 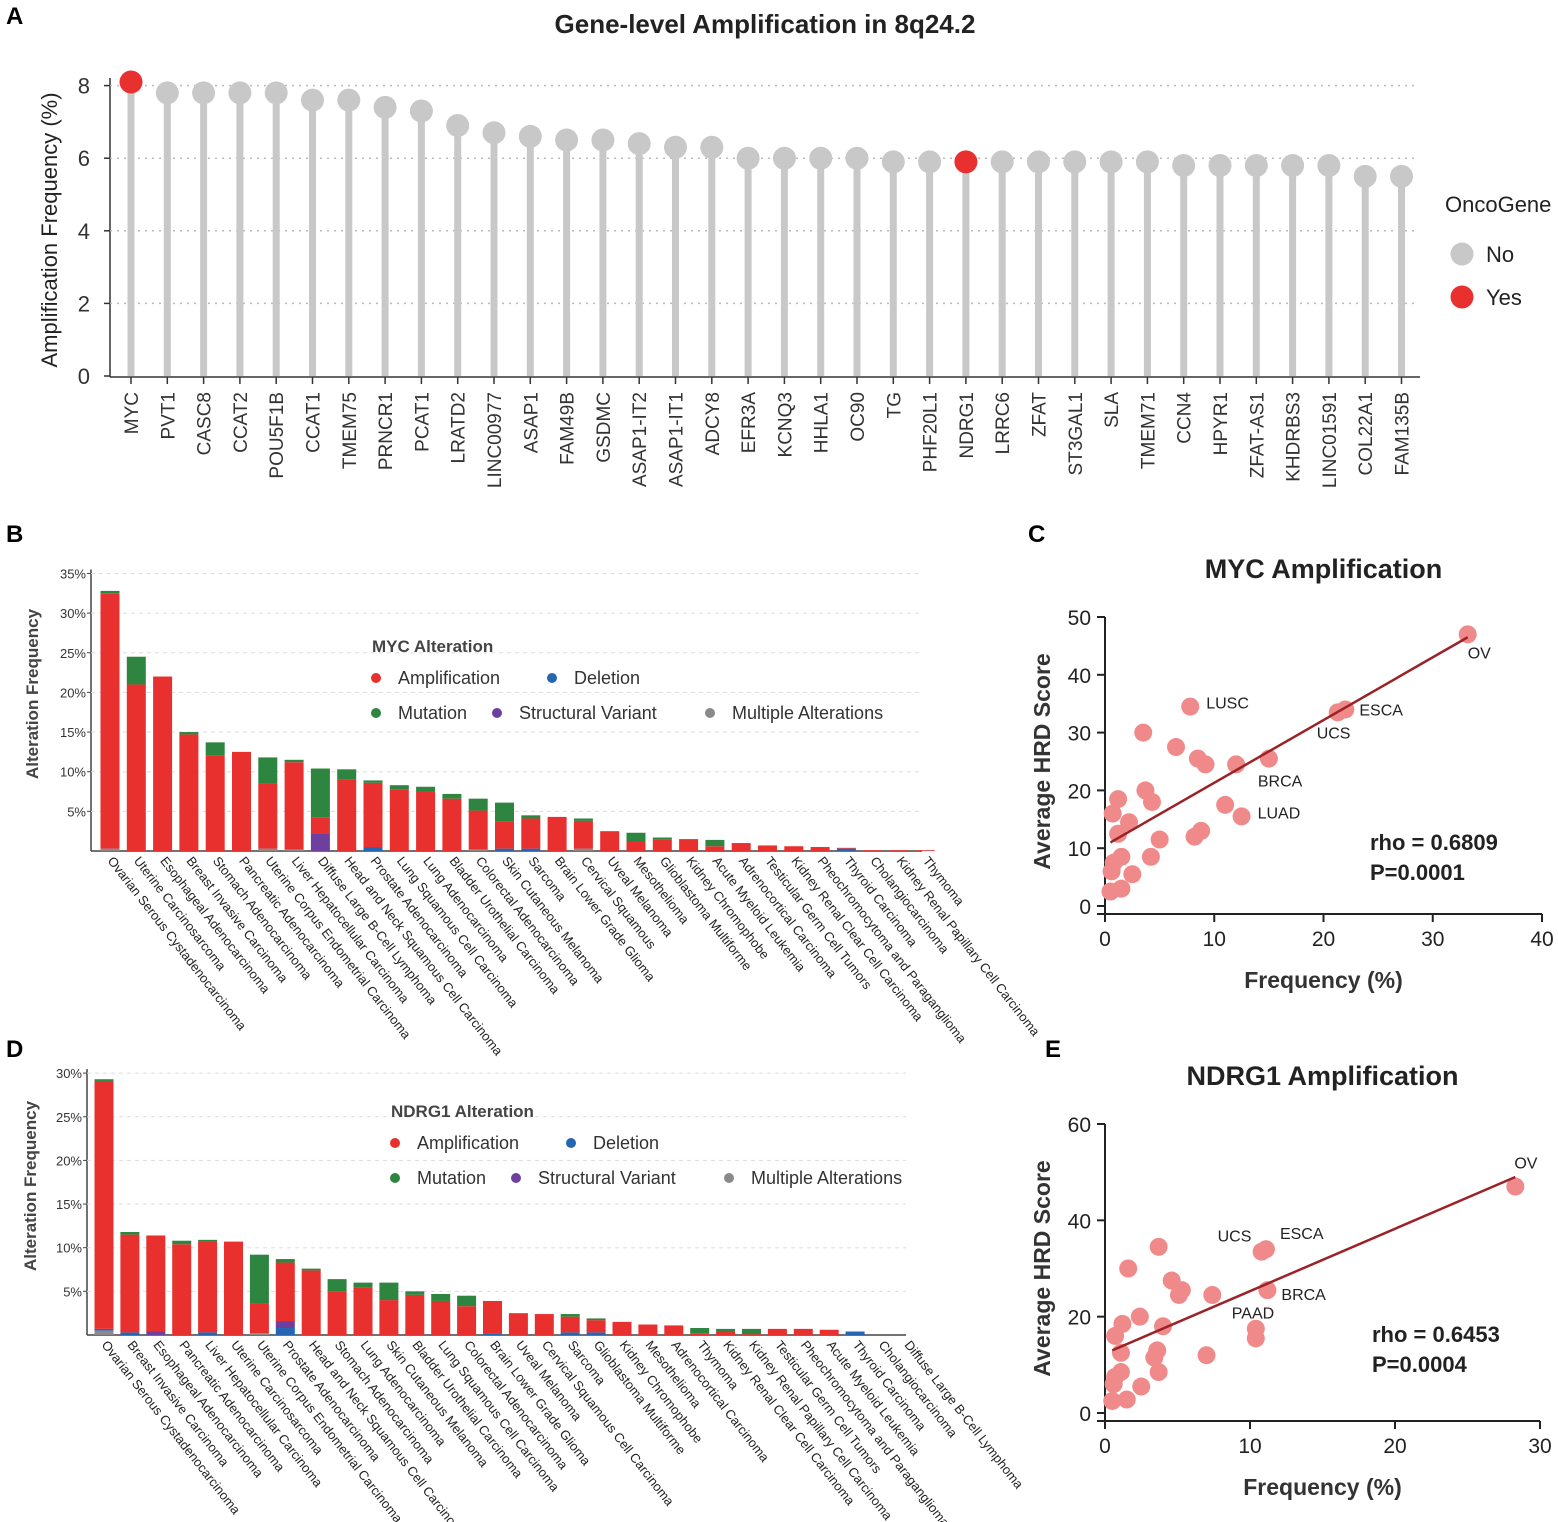 What do you see at coordinates (268, 849) in the screenshot?
I see `bar-segment-multiple-alterations` at bounding box center [268, 849].